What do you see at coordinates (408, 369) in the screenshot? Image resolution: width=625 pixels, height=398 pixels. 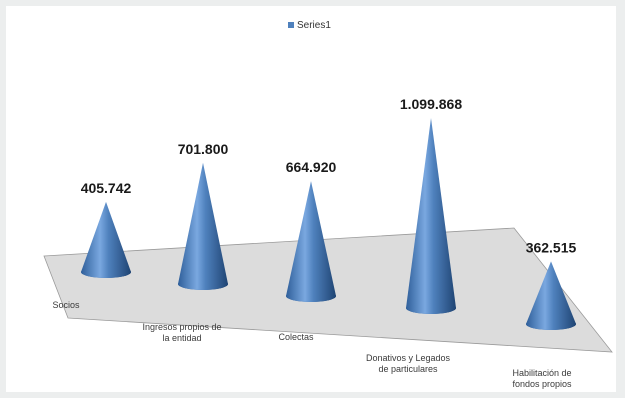 I see `category-label-line: de particulares` at bounding box center [408, 369].